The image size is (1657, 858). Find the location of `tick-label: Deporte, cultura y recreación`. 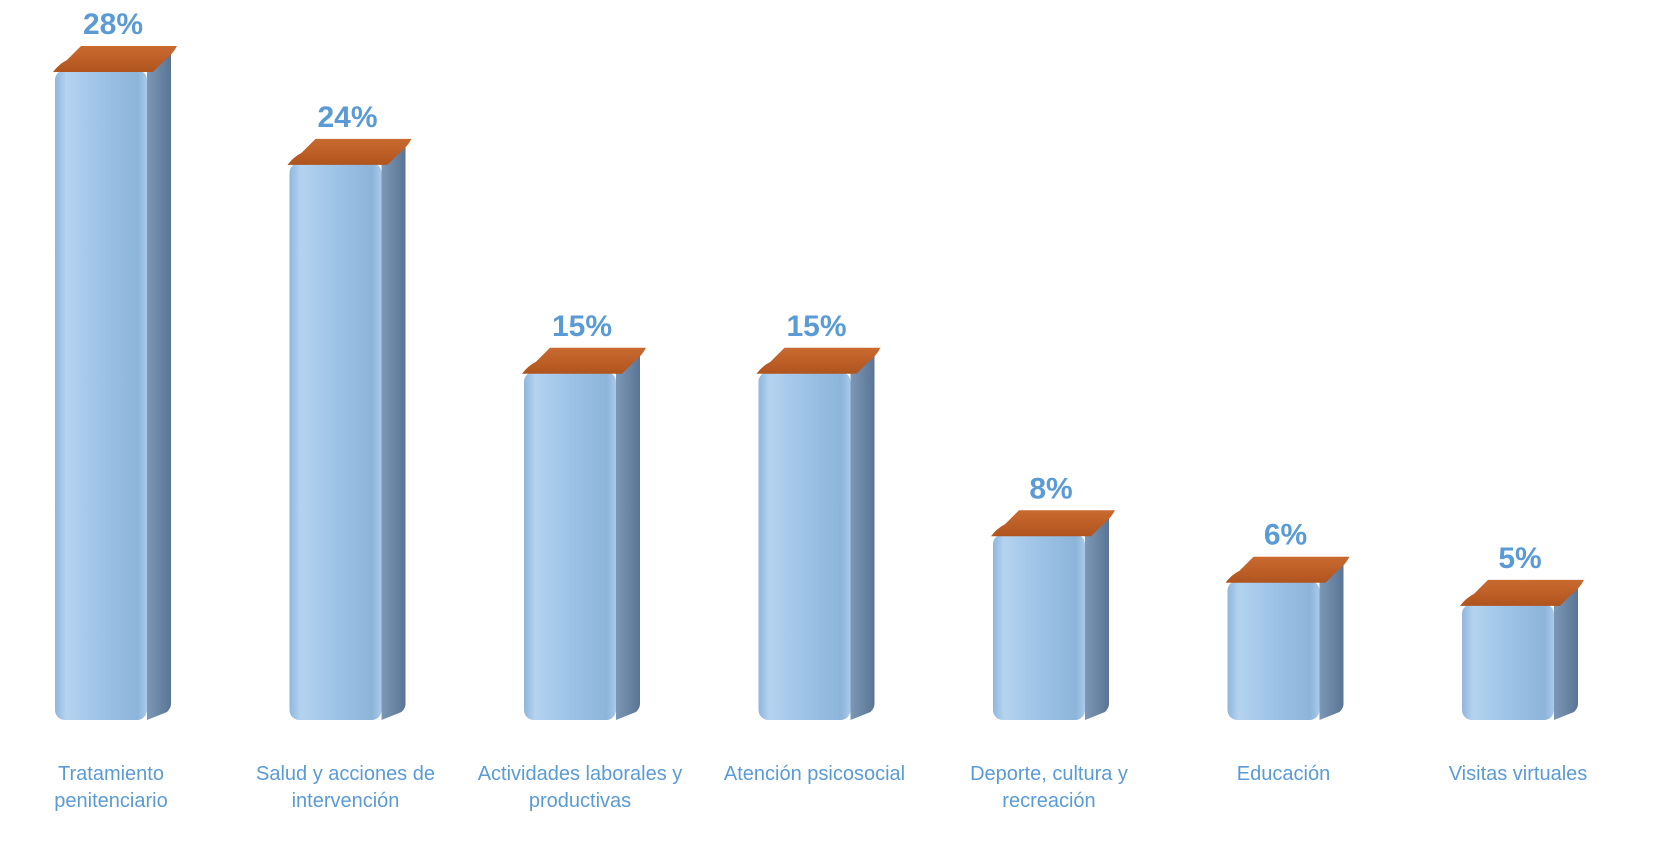

tick-label: Deporte, cultura y recreación is located at coordinates (1049, 787).